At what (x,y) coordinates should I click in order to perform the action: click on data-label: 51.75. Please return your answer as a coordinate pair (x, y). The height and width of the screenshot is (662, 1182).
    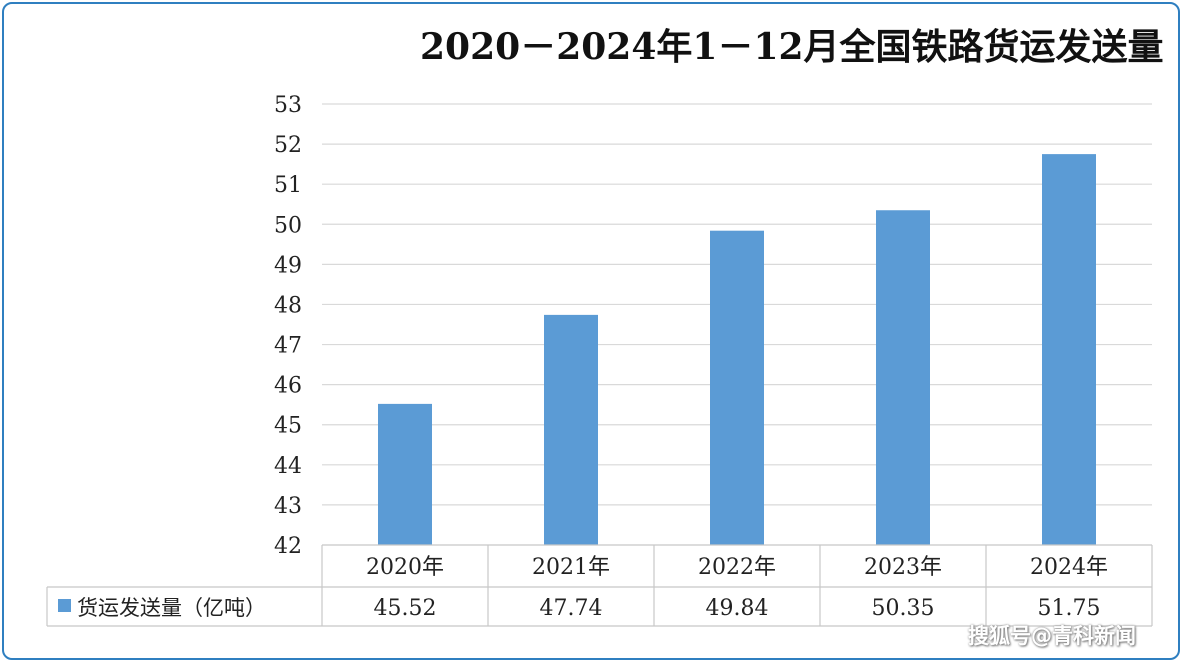
    Looking at the image, I should click on (1069, 608).